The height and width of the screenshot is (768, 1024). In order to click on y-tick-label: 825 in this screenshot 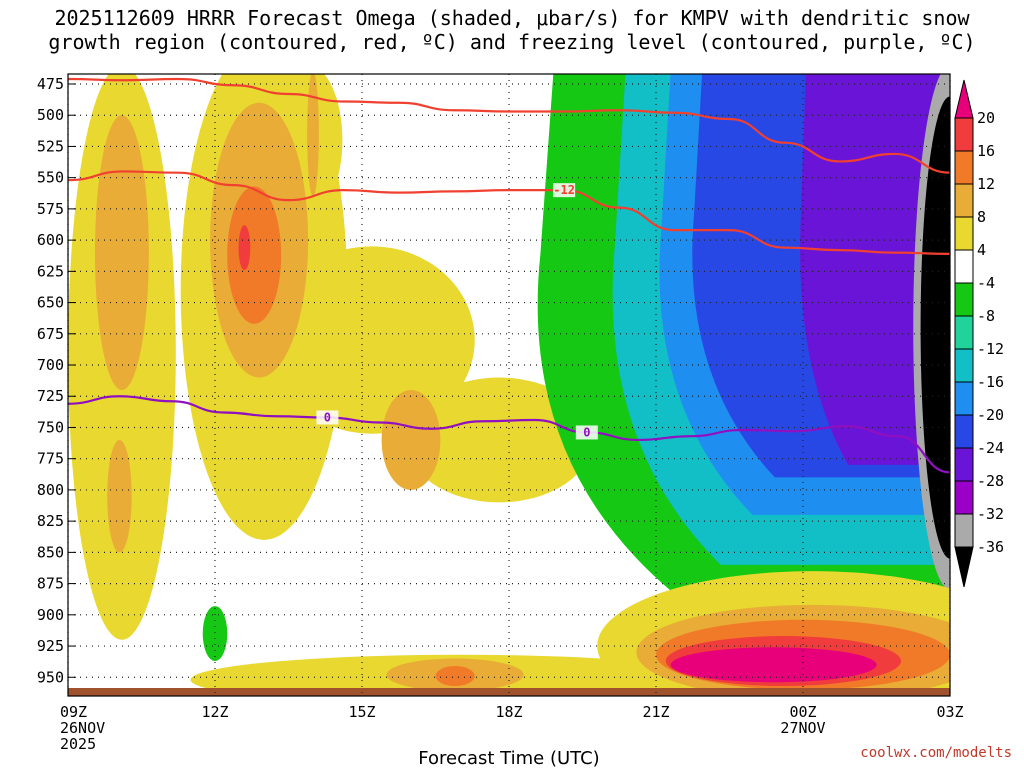, I will do `click(50, 521)`.